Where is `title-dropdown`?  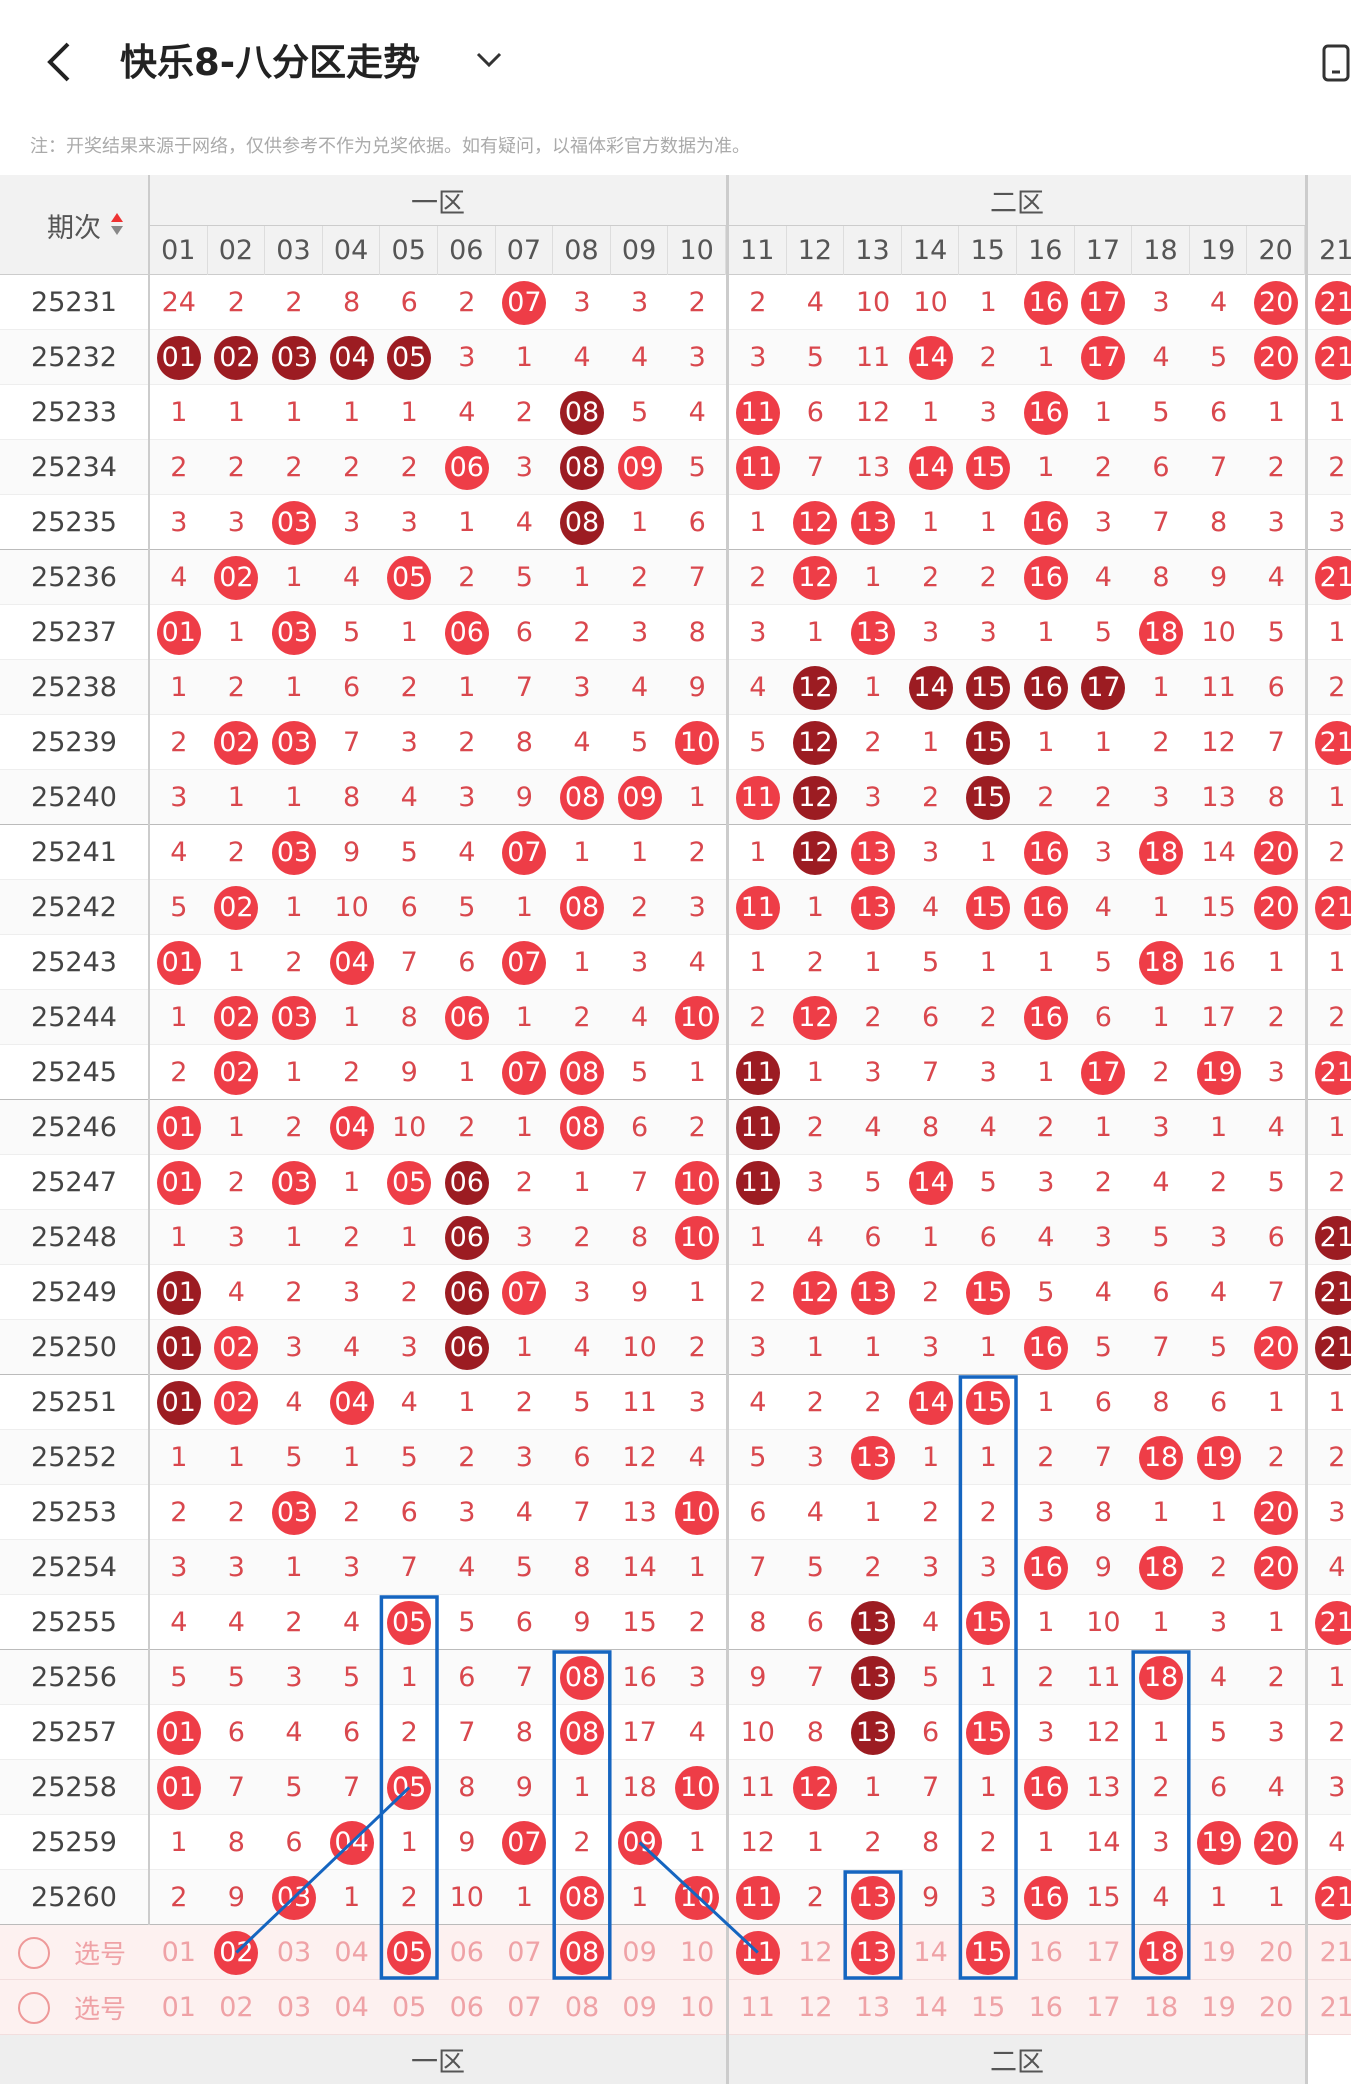 title-dropdown is located at coordinates (489, 59).